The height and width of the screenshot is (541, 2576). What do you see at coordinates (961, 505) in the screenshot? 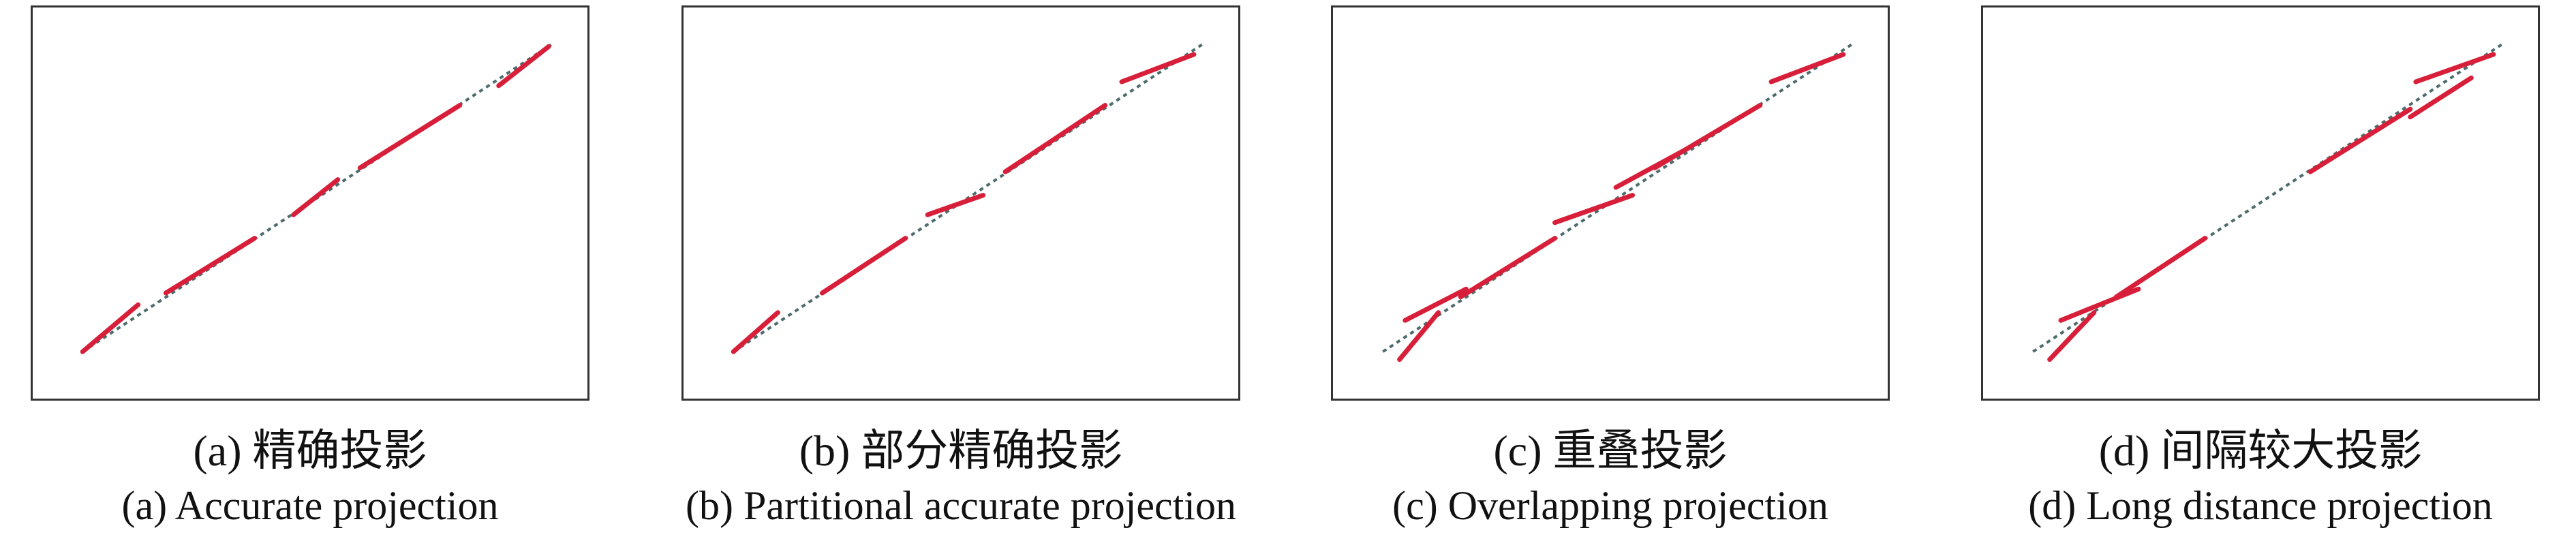
I see `panel-b-caption-en: (b) Partitional accurate projection` at bounding box center [961, 505].